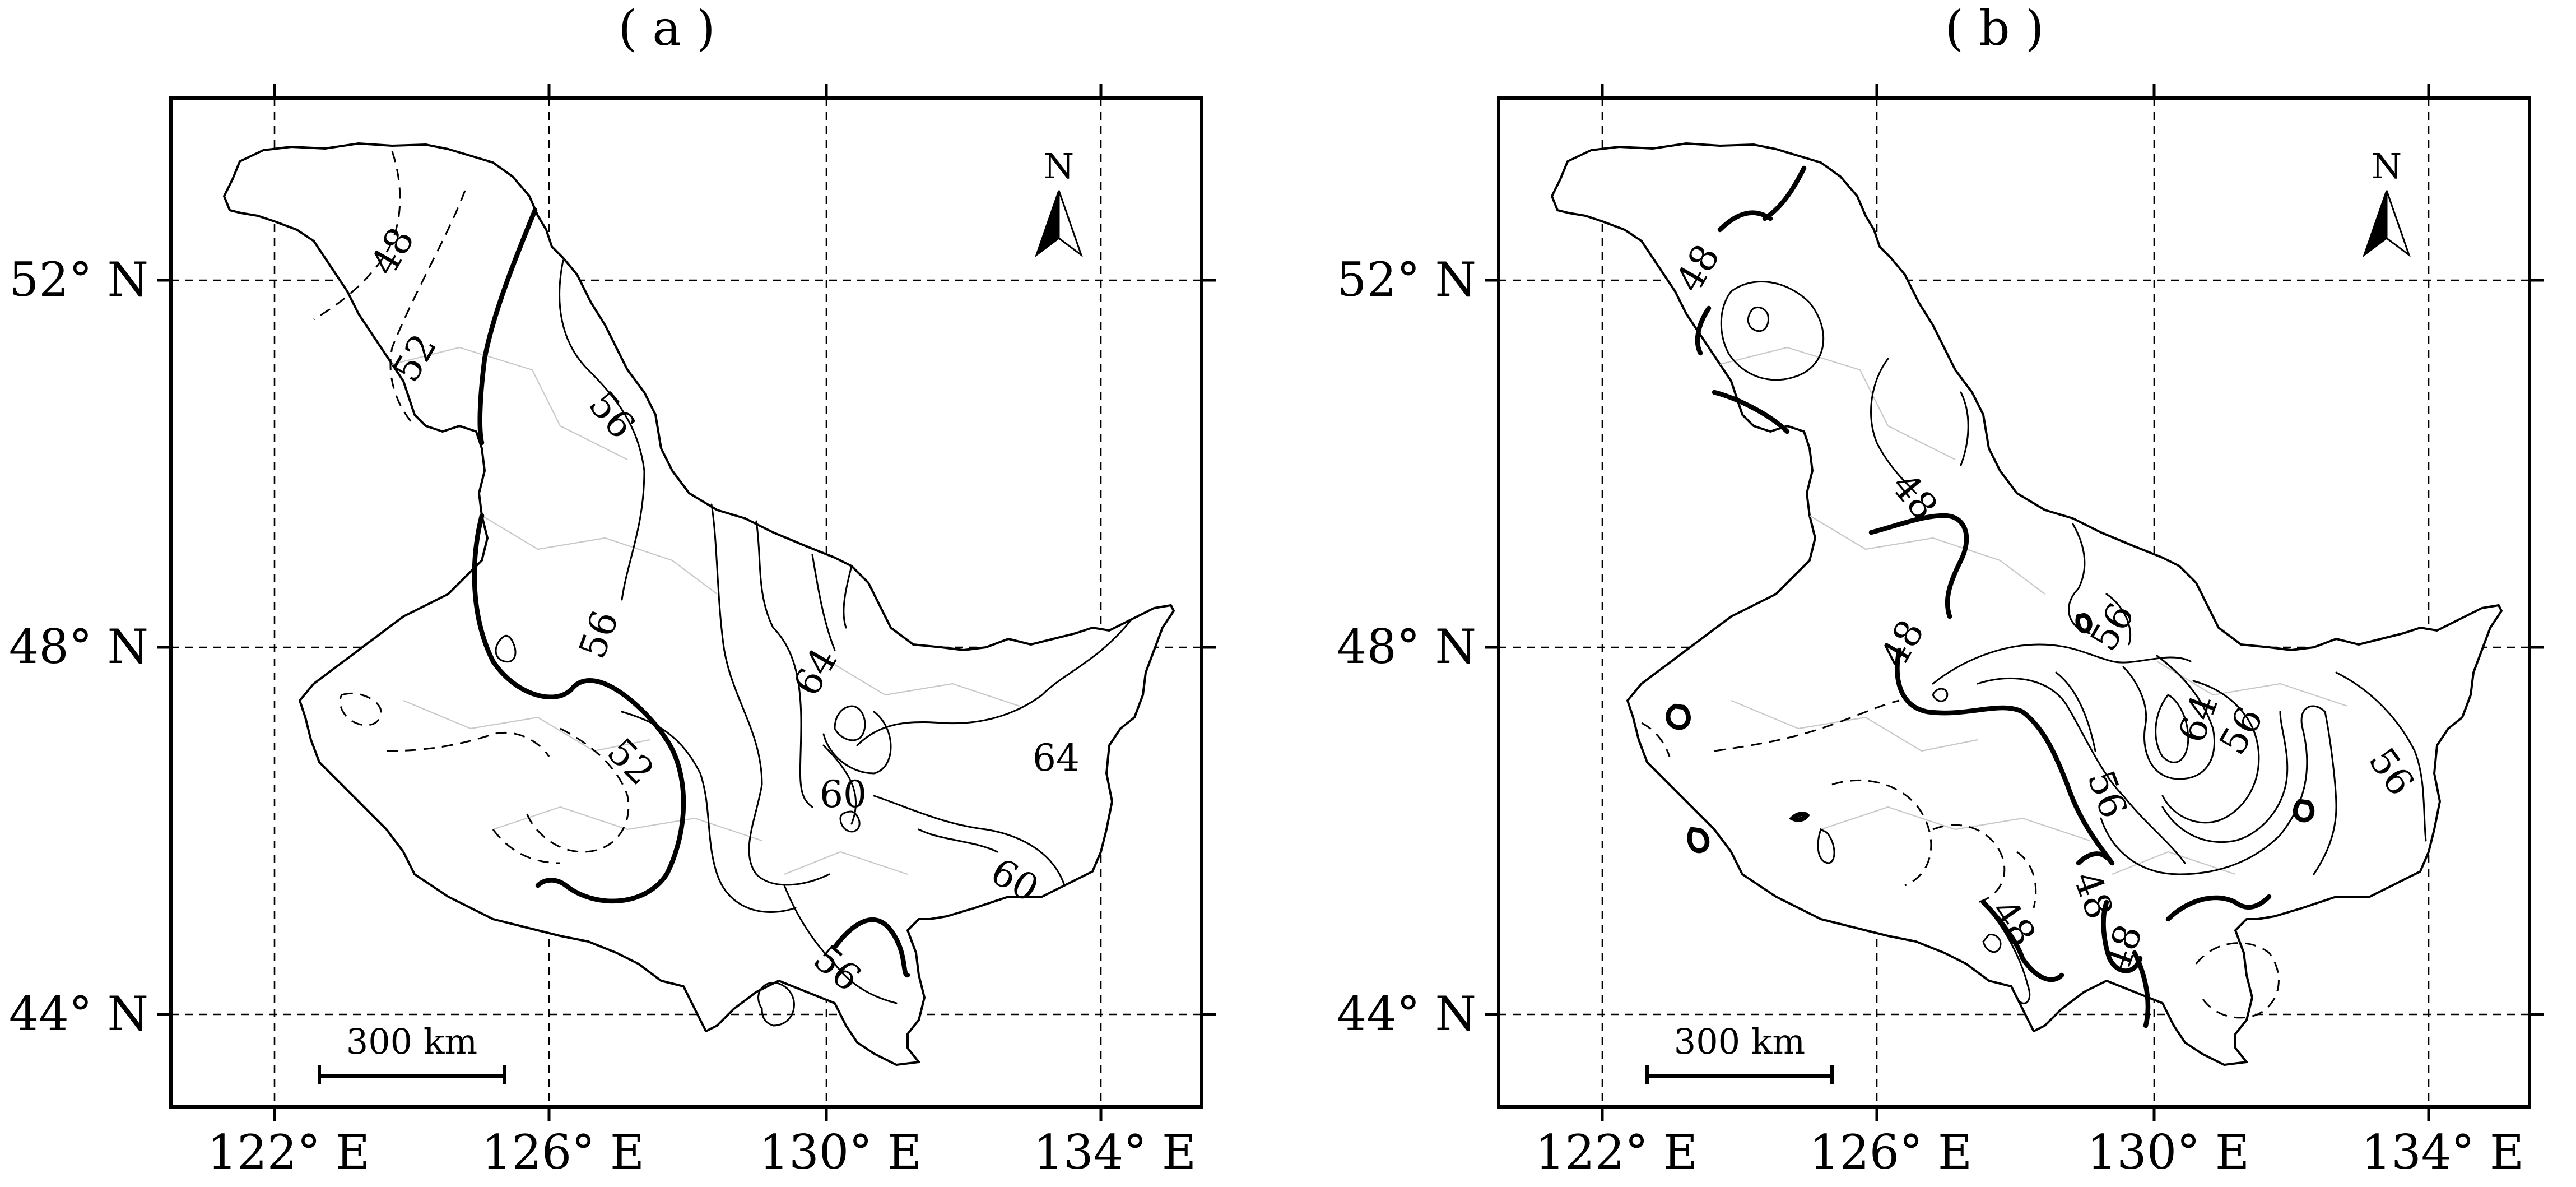 The height and width of the screenshot is (1187, 2576). Describe the element at coordinates (1056, 758) in the screenshot. I see `contour-label: 64` at that location.